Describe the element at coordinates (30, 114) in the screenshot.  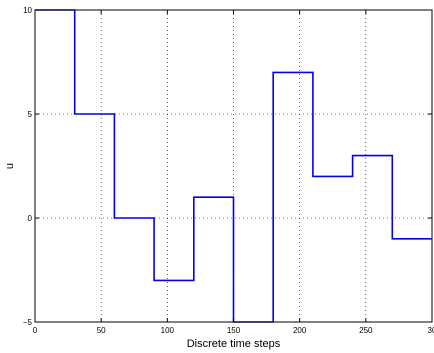
I see `y-tick-label: 5` at that location.